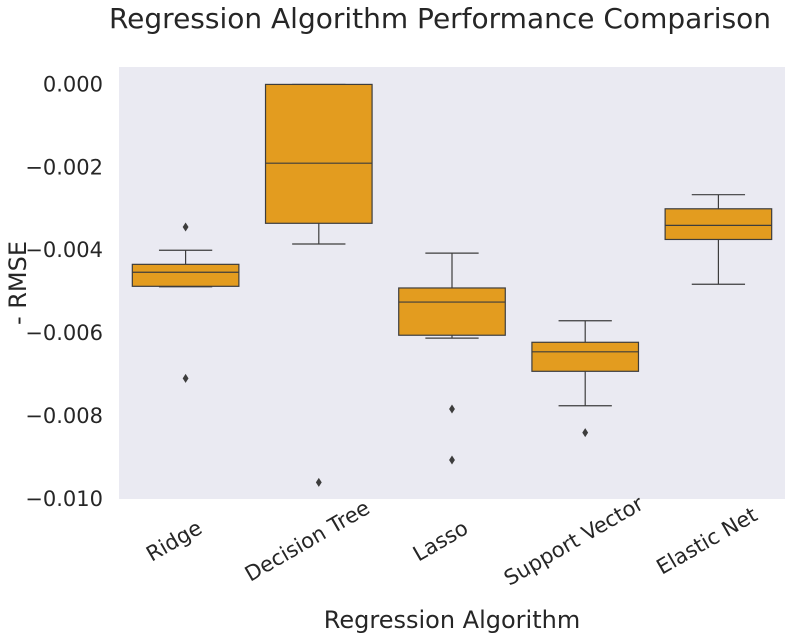 Image resolution: width=806 pixels, height=644 pixels. I want to click on x-tick-label: Support Vector, so click(574, 540).